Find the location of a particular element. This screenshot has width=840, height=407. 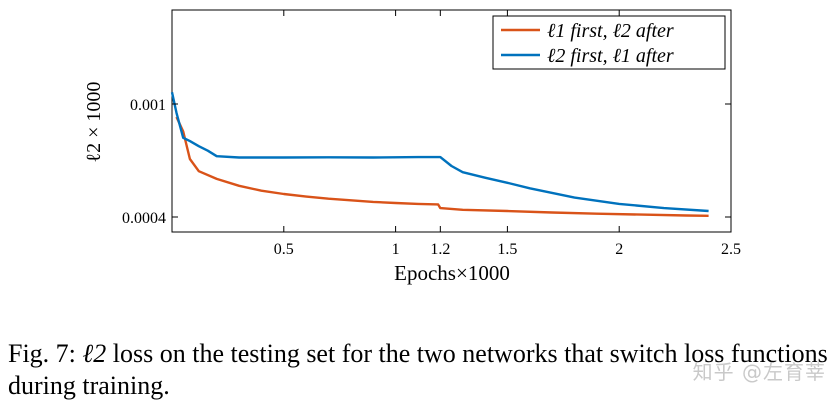

y-tick-label: 0.0004 is located at coordinates (144, 218).